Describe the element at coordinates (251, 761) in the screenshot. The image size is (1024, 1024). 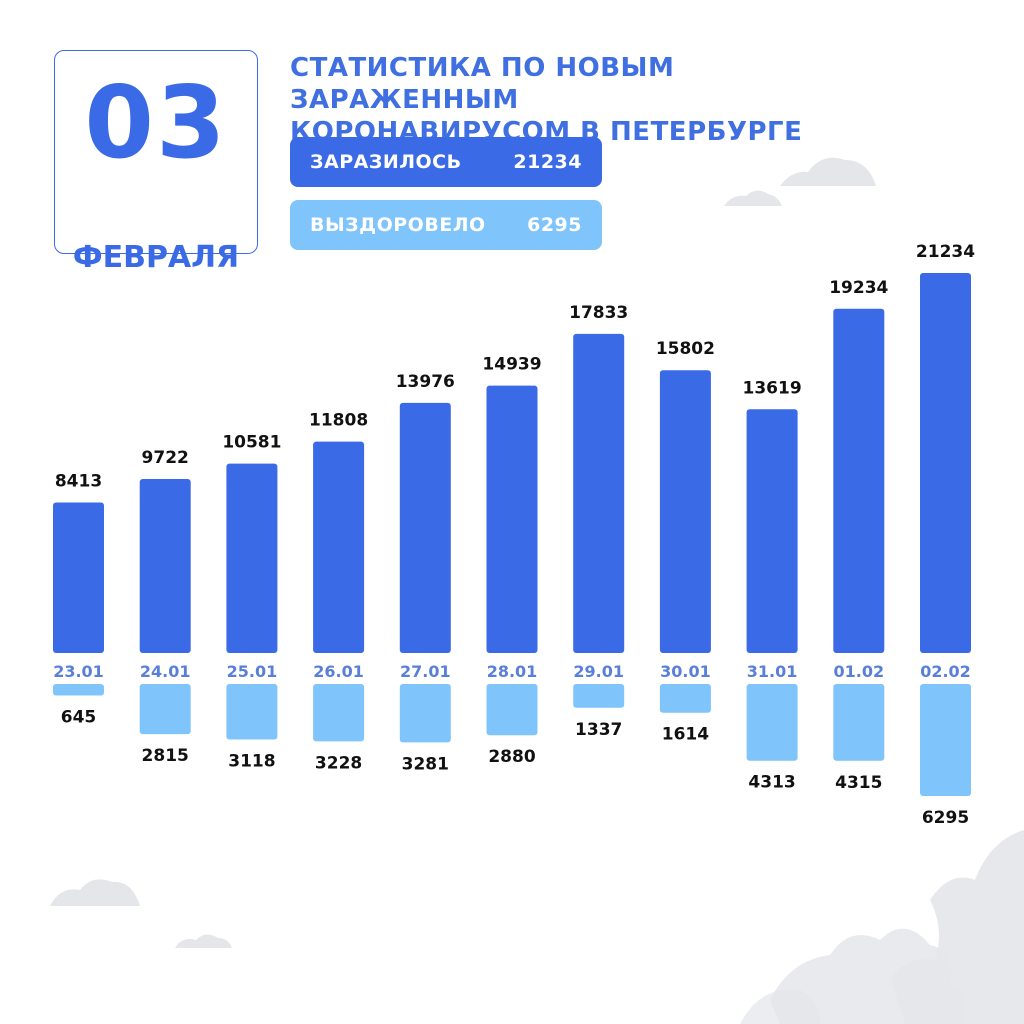
I see `recovered-value-label: 3118` at that location.